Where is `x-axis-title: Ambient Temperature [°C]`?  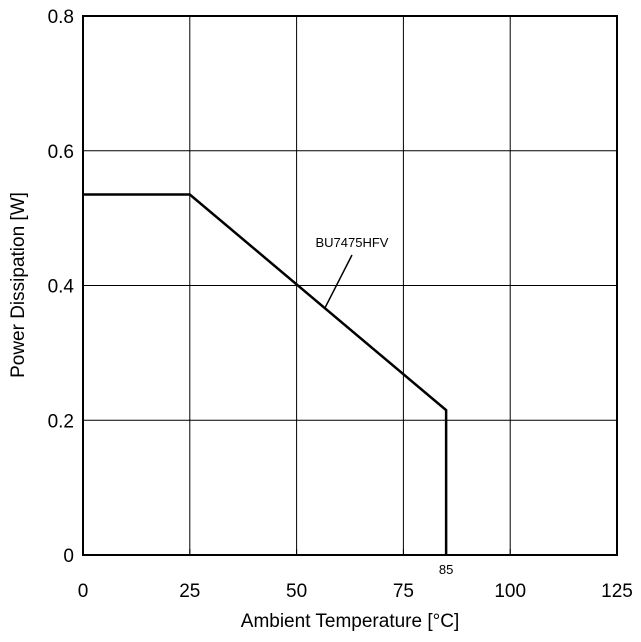 x-axis-title: Ambient Temperature [°C] is located at coordinates (350, 621).